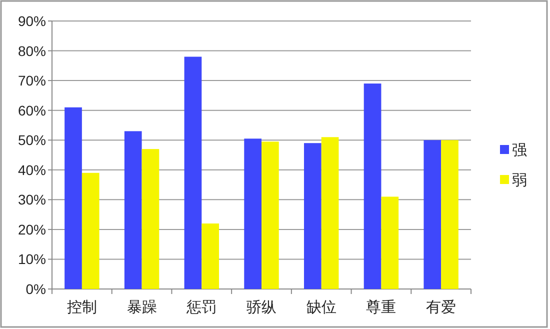 The image size is (550, 329). What do you see at coordinates (32, 21) in the screenshot?
I see `y-tick-label: 90%` at bounding box center [32, 21].